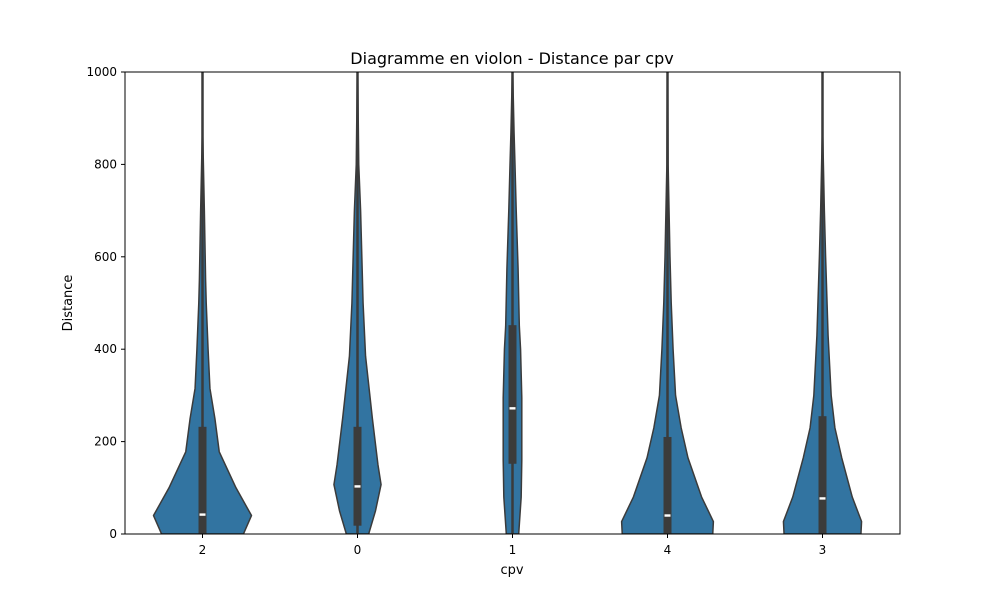  What do you see at coordinates (105, 257) in the screenshot?
I see `y-tick-label: 600` at bounding box center [105, 257].